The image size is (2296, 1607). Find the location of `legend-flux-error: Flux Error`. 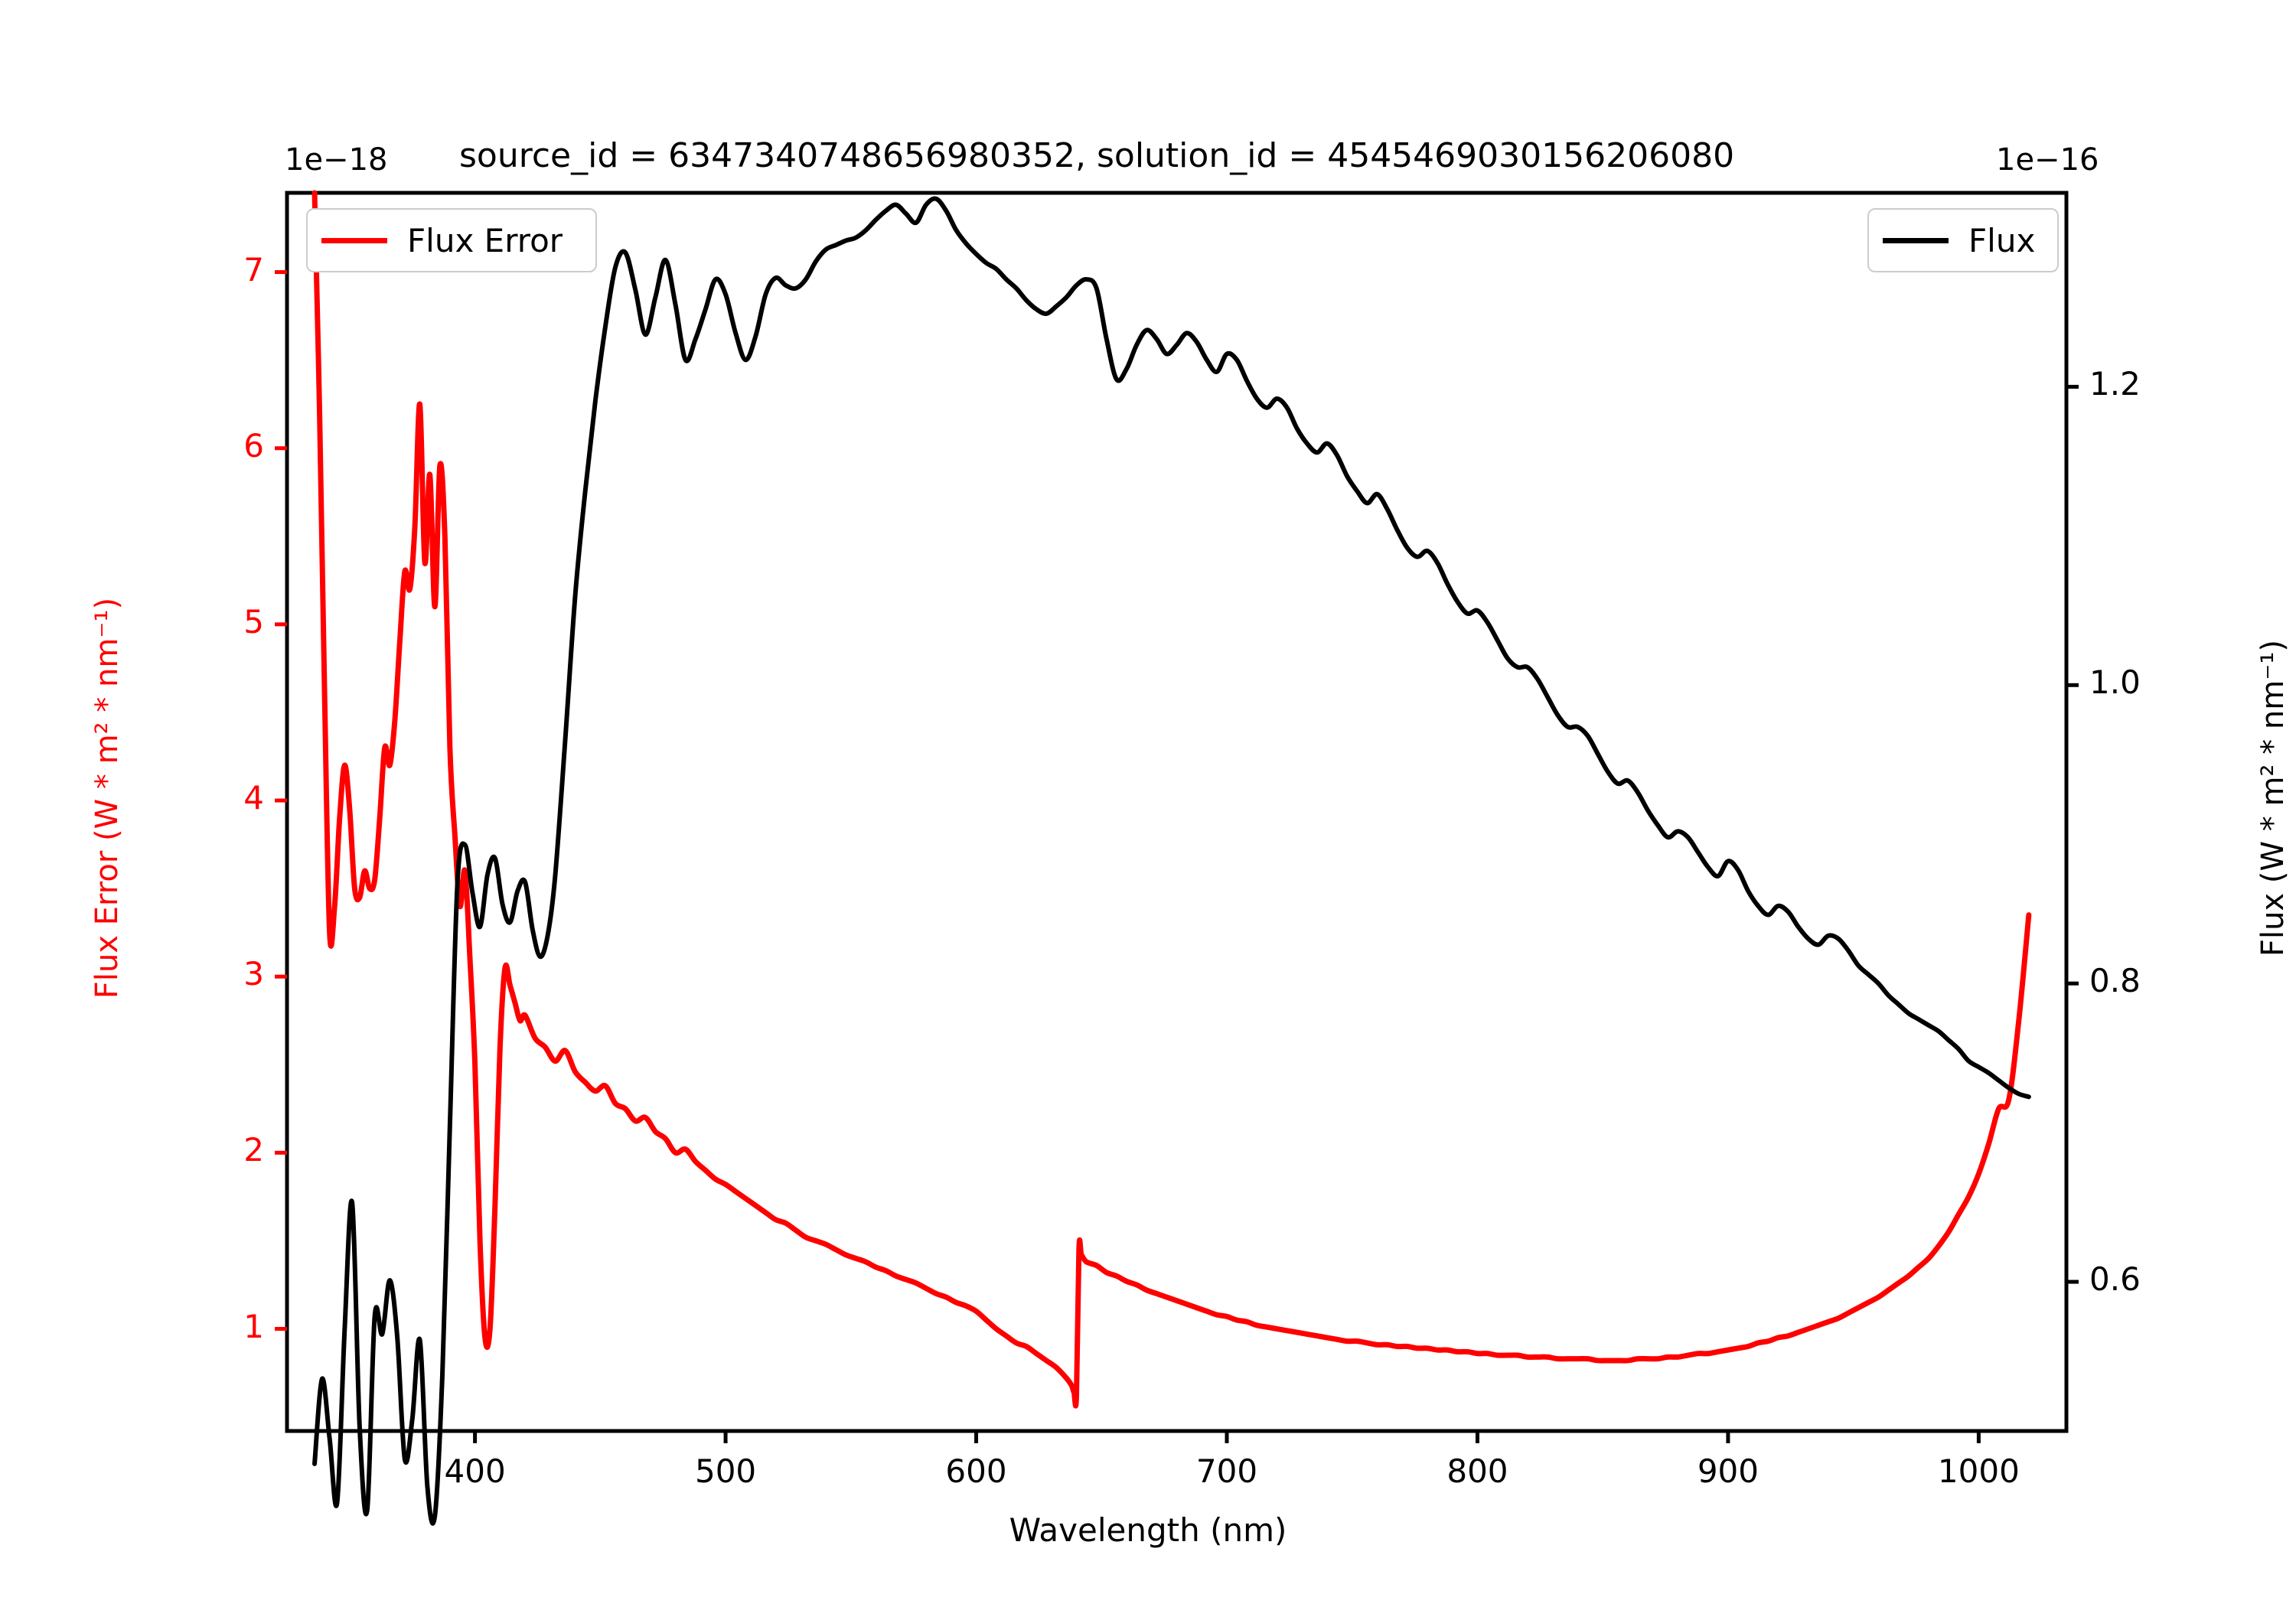

legend-flux-error: Flux Error is located at coordinates (451, 240).